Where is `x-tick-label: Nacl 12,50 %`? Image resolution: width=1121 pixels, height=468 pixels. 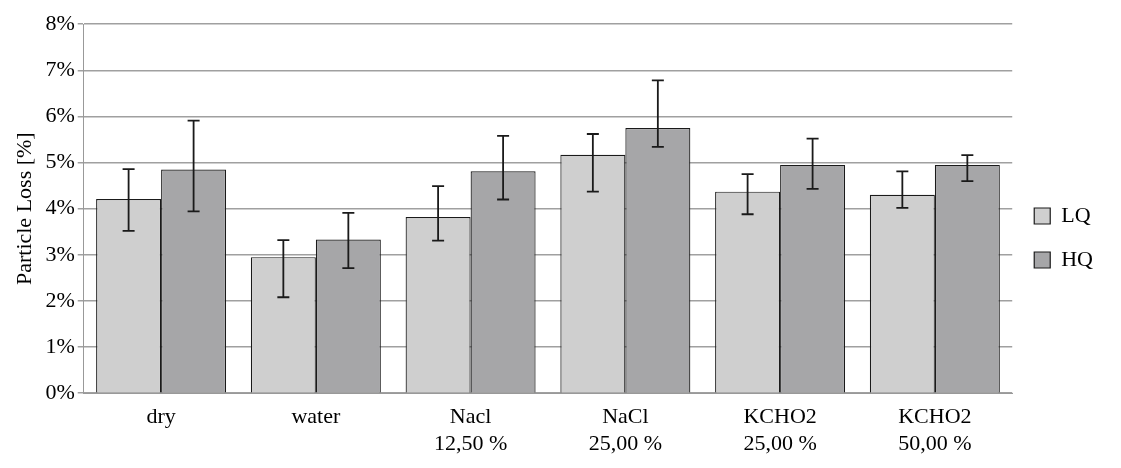 x-tick-label: Nacl 12,50 % is located at coordinates (470, 429).